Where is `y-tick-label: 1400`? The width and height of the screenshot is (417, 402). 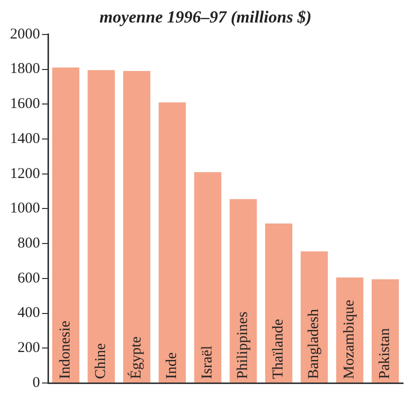 y-tick-label: 1400 is located at coordinates (25, 138).